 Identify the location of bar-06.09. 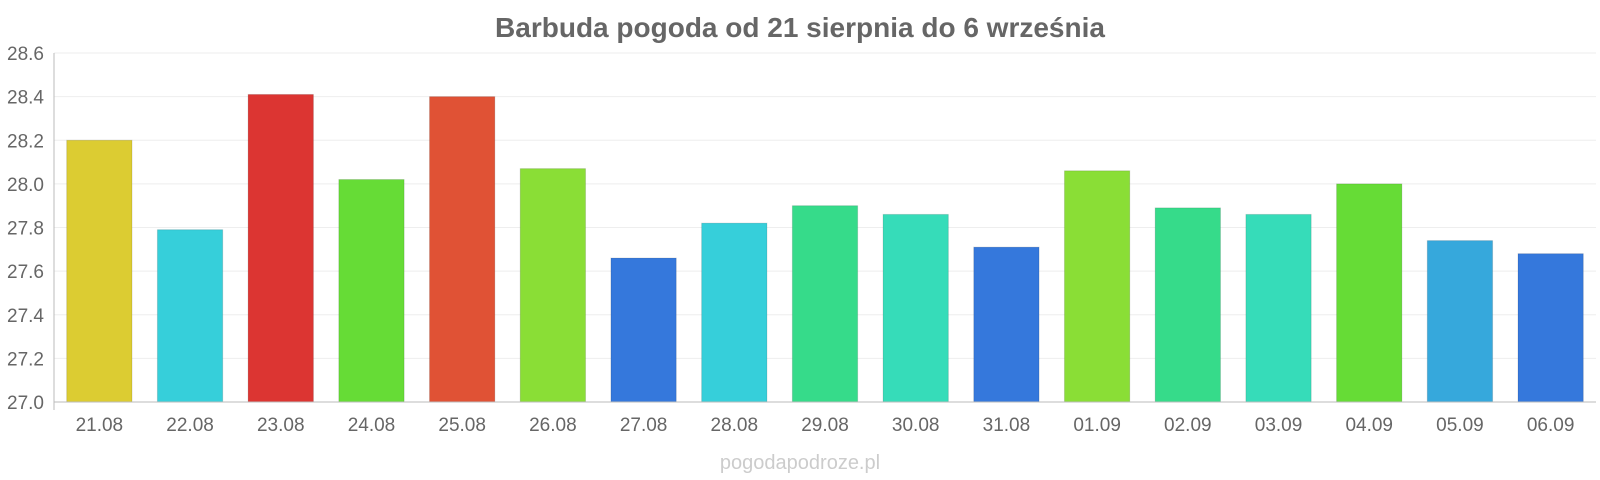
(1550, 328).